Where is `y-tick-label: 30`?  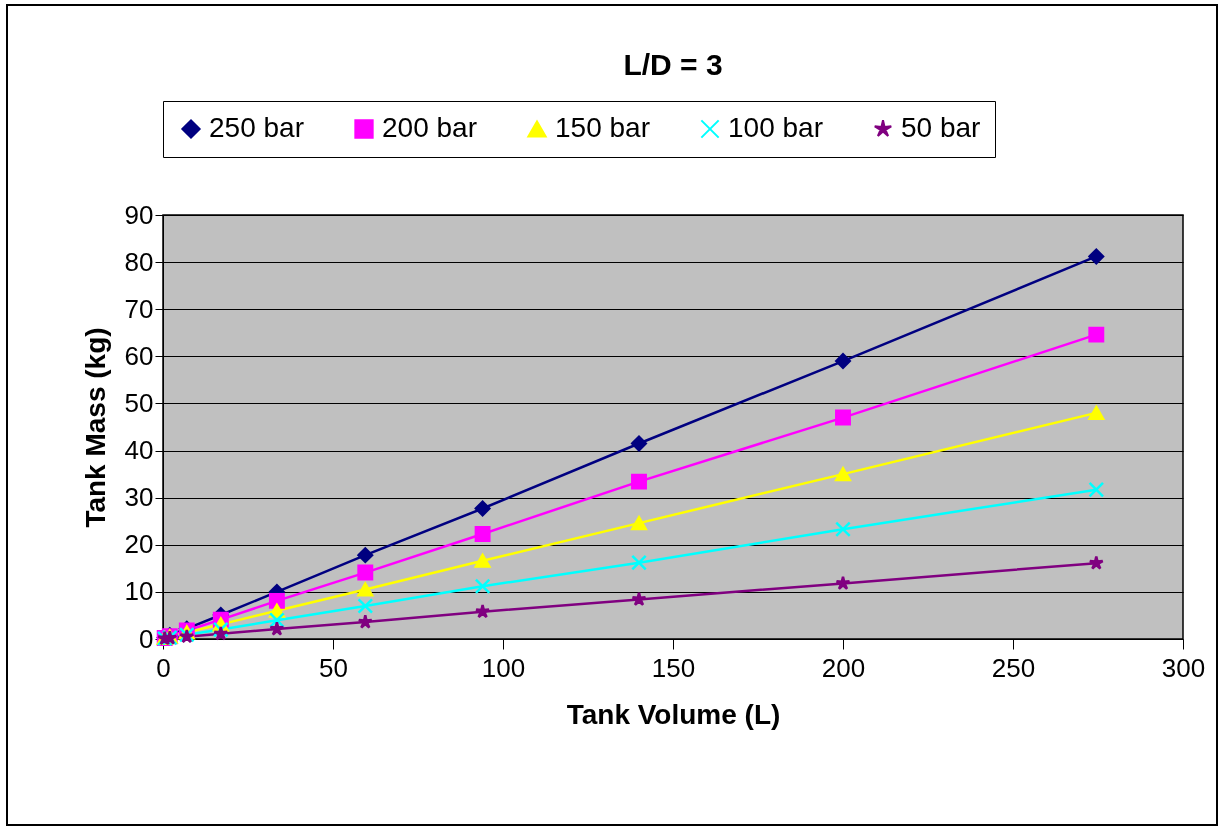 y-tick-label: 30 is located at coordinates (139, 497).